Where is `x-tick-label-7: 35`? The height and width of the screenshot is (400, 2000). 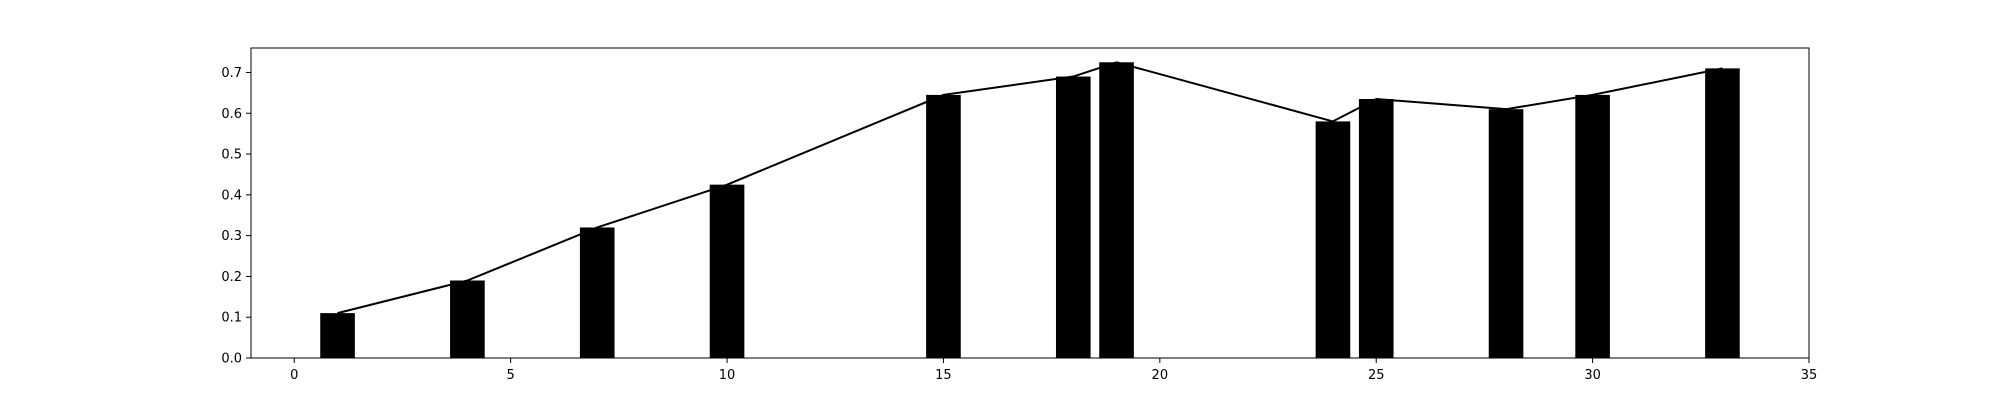
x-tick-label-7: 35 is located at coordinates (1809, 375).